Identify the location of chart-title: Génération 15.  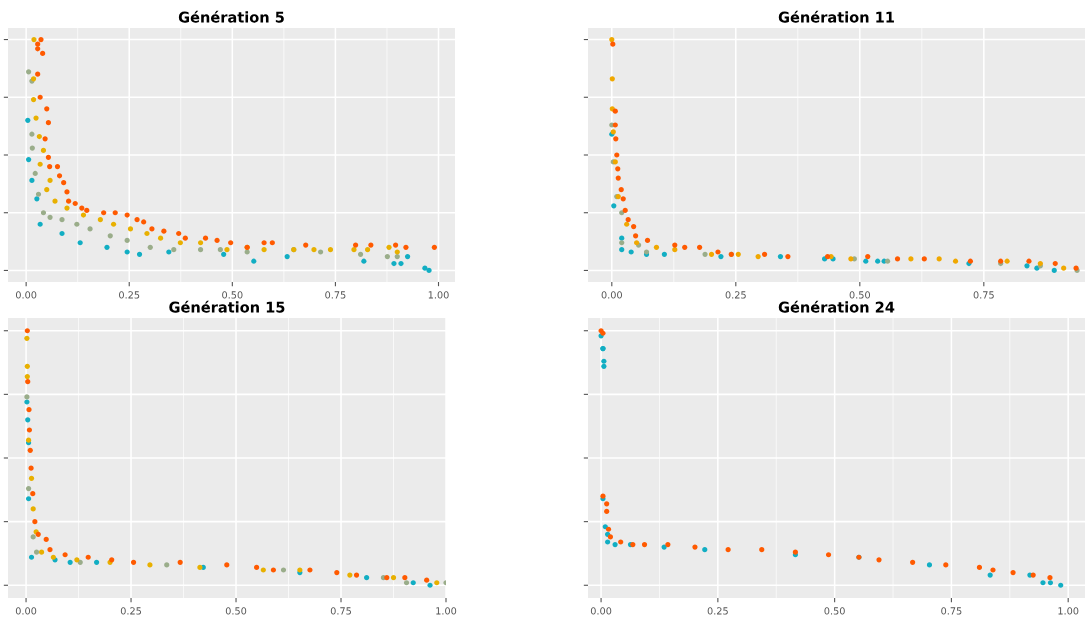
(227, 306).